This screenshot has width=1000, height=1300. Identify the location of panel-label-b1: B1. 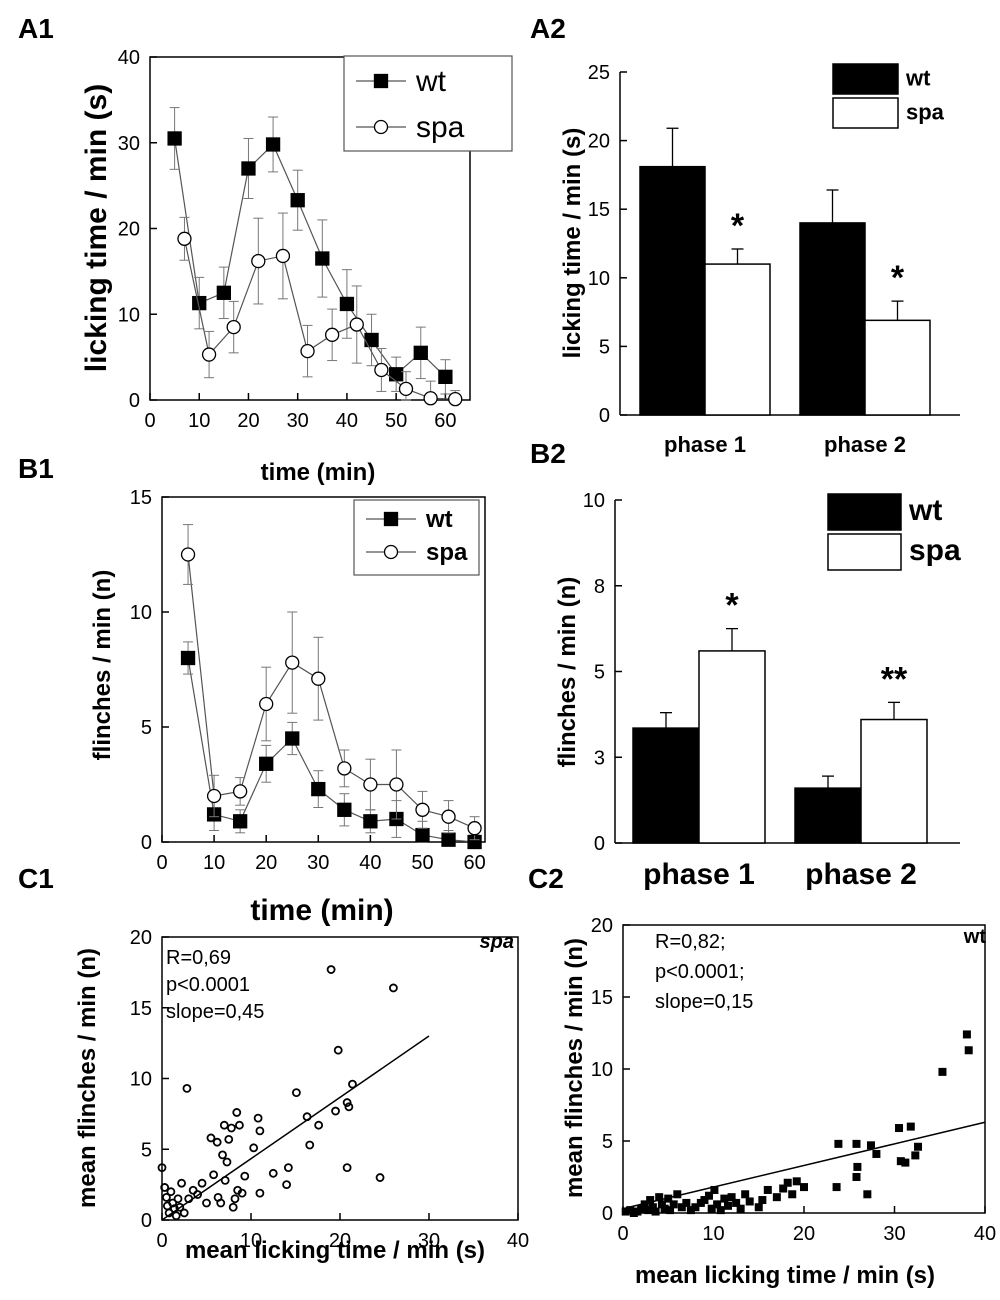
(36, 468).